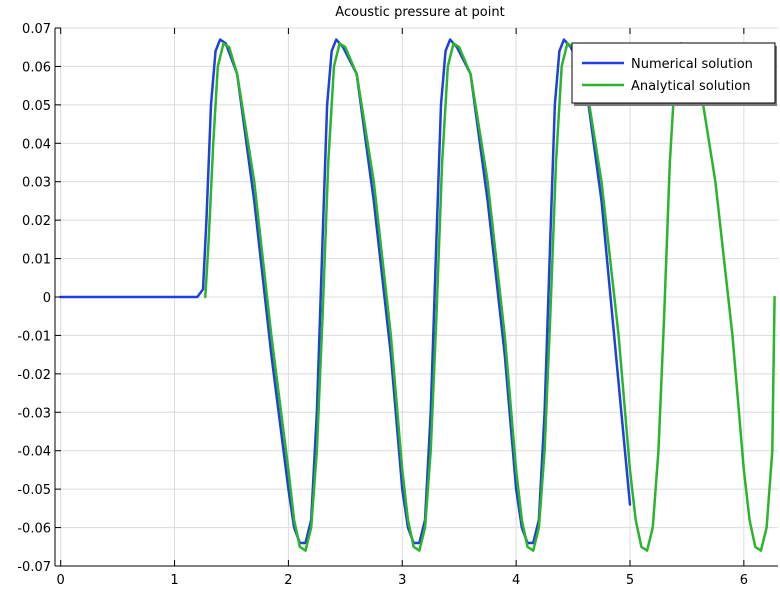 Image resolution: width=780 pixels, height=589 pixels. I want to click on x-tick-label: 5, so click(630, 580).